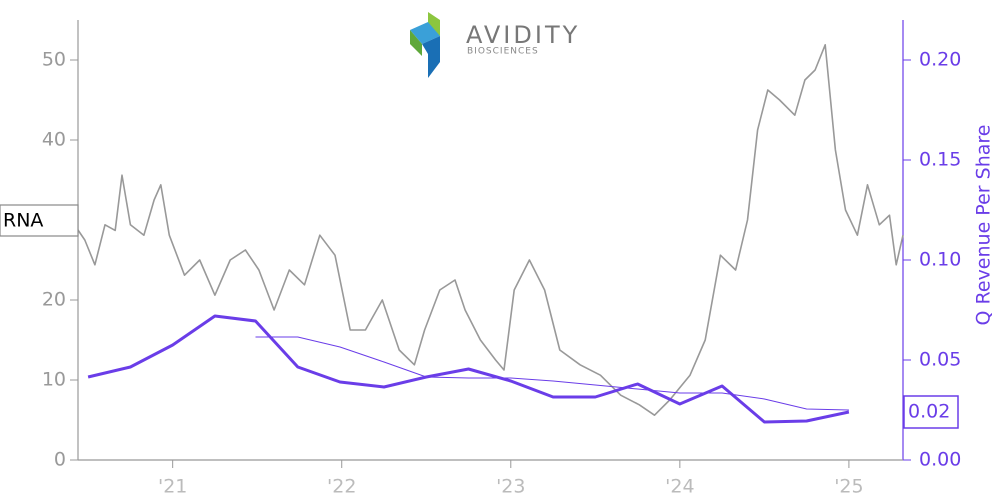 The width and height of the screenshot is (1000, 500). I want to click on logo: AVIDITY BIOSCIENCES, so click(495, 45).